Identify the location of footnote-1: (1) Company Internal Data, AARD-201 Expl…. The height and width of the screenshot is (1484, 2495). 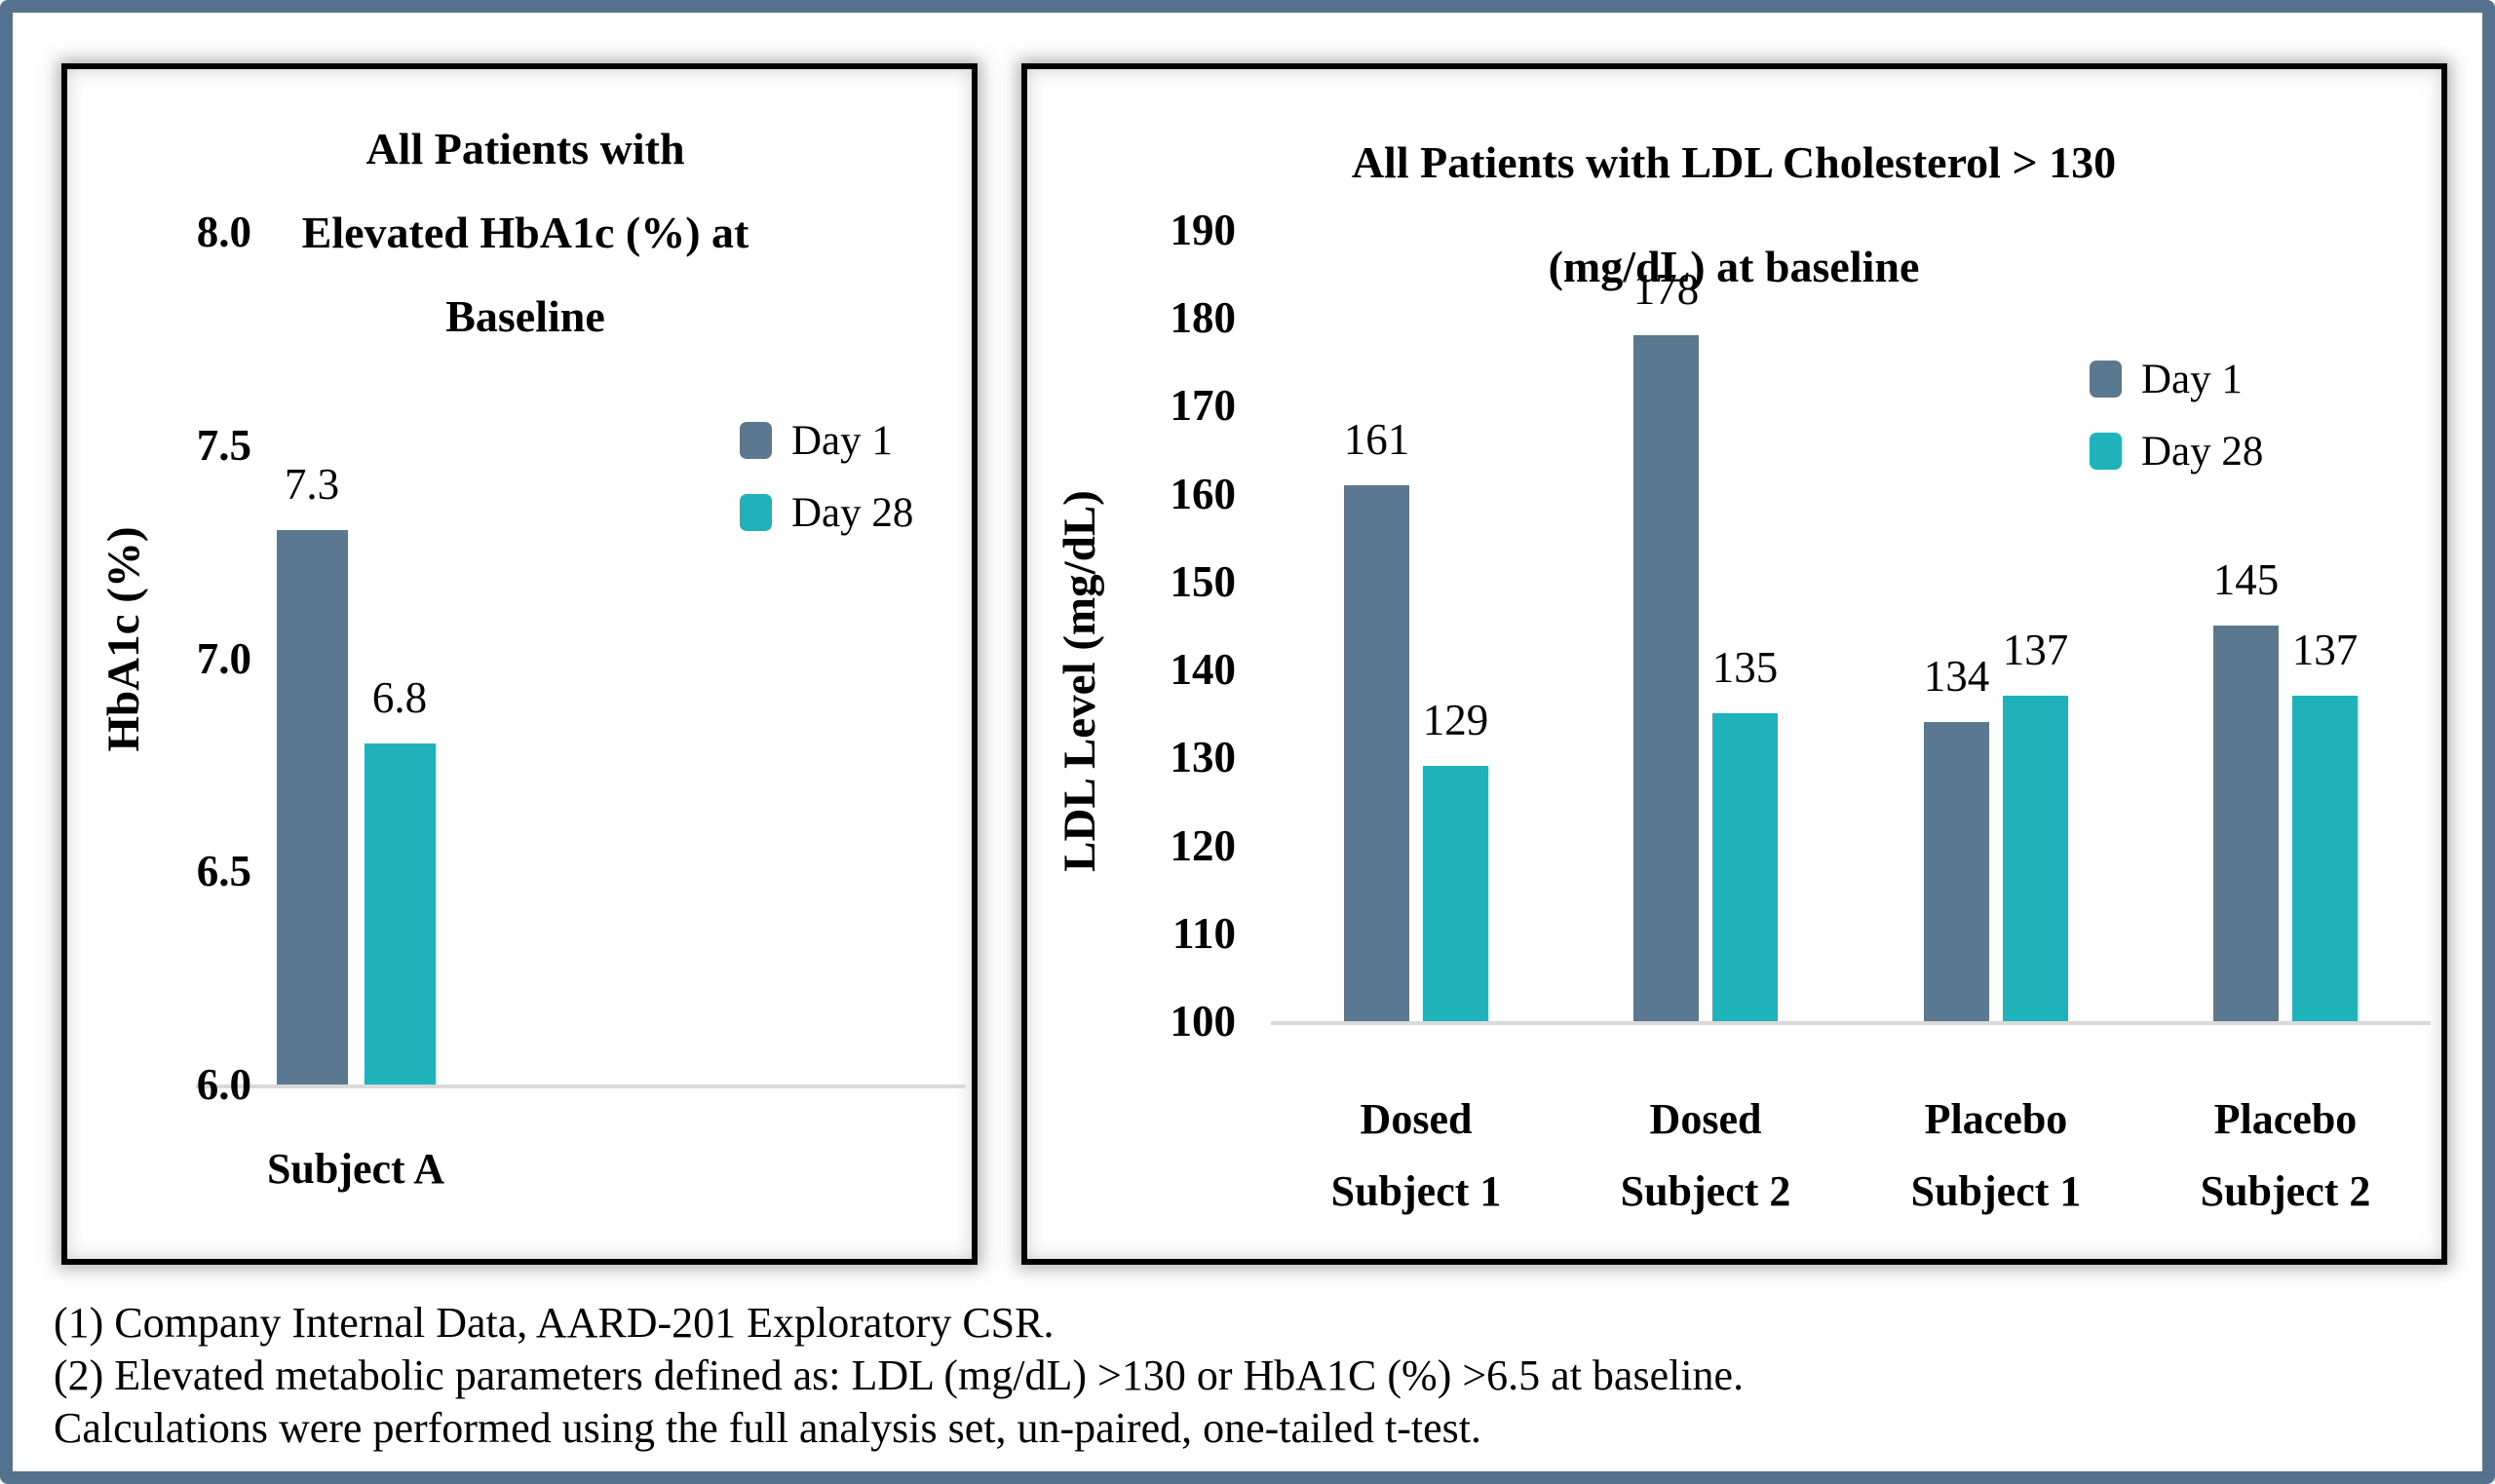
(554, 1323).